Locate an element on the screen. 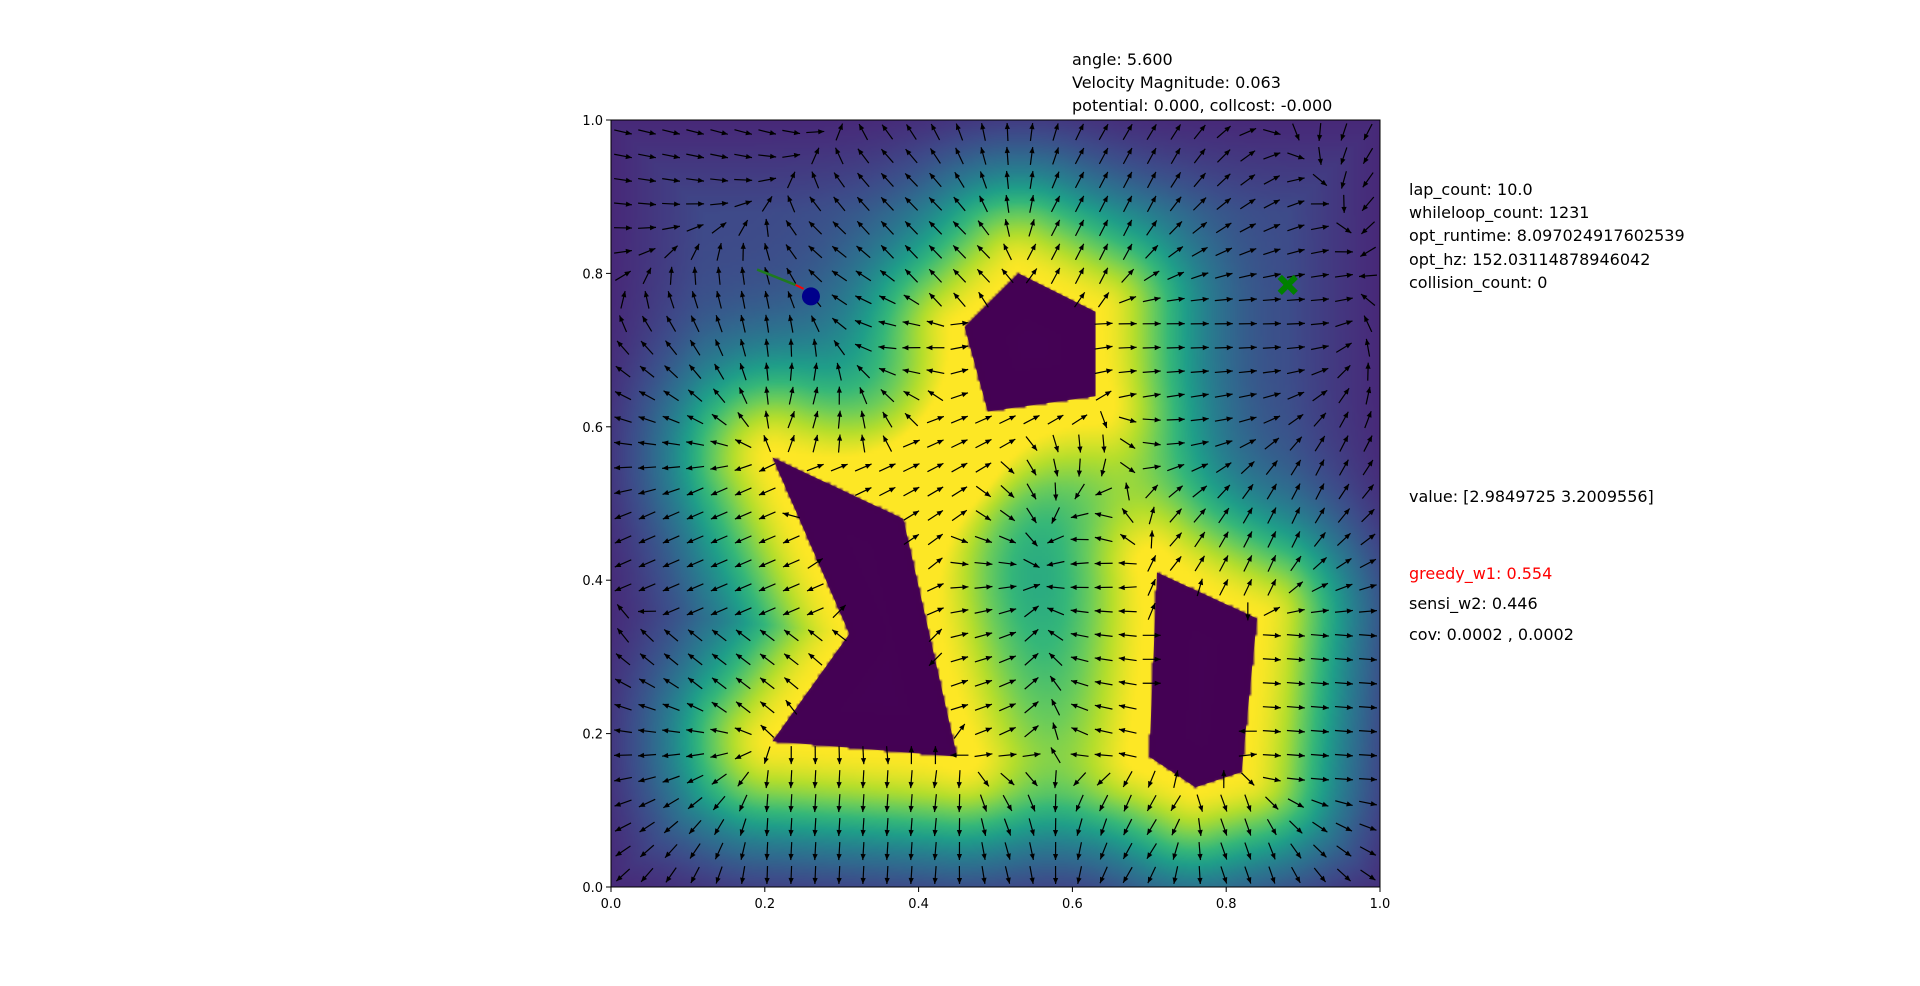 This screenshot has height=986, width=1920. y-axis: 0.0 0.2 0.4 0.6 0.8 1.0 is located at coordinates (596, 505).